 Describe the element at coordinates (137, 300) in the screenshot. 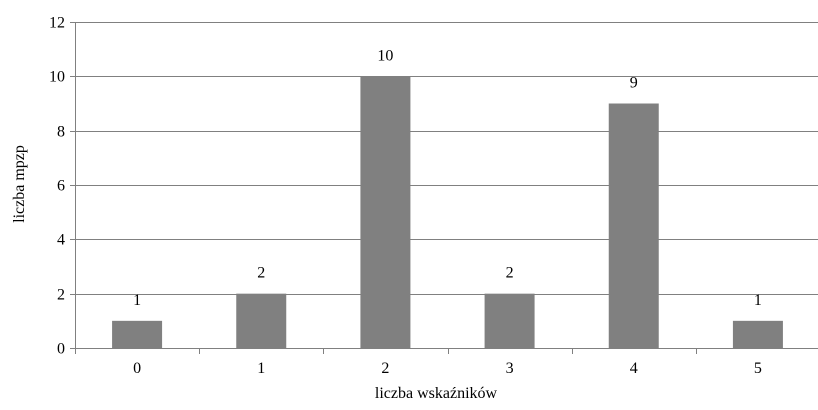

I see `data-label-0: 1` at that location.